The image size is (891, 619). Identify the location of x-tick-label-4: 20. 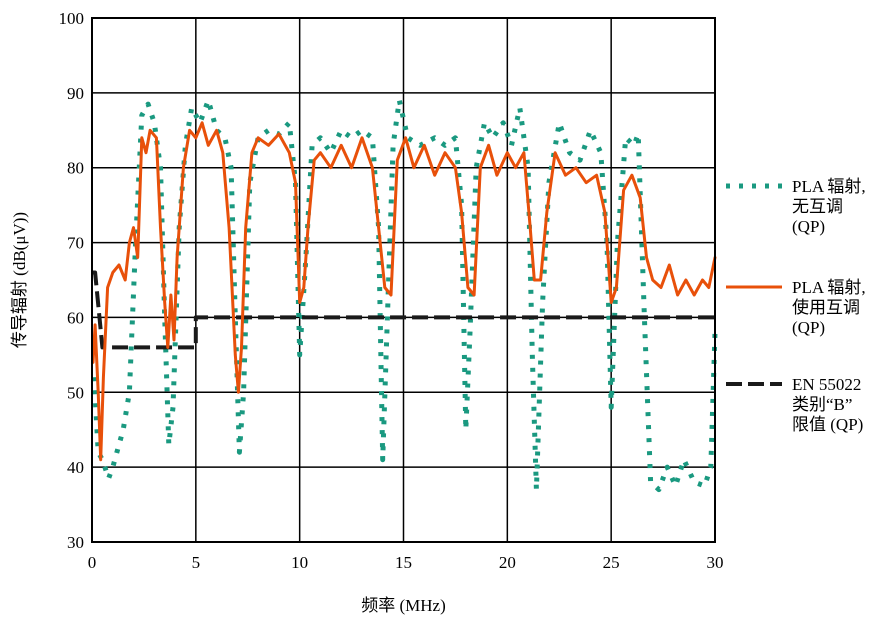
(507, 562).